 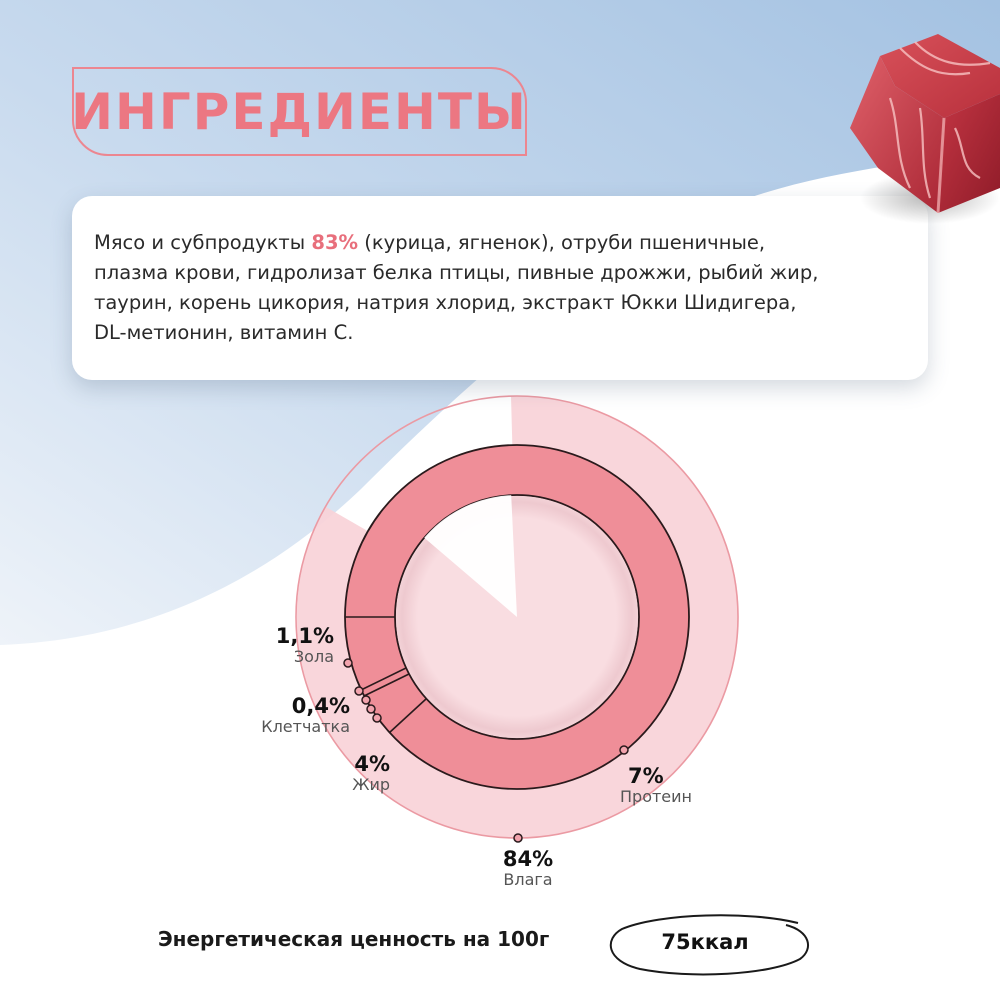 I want to click on marker-dots, so click(x=486, y=750).